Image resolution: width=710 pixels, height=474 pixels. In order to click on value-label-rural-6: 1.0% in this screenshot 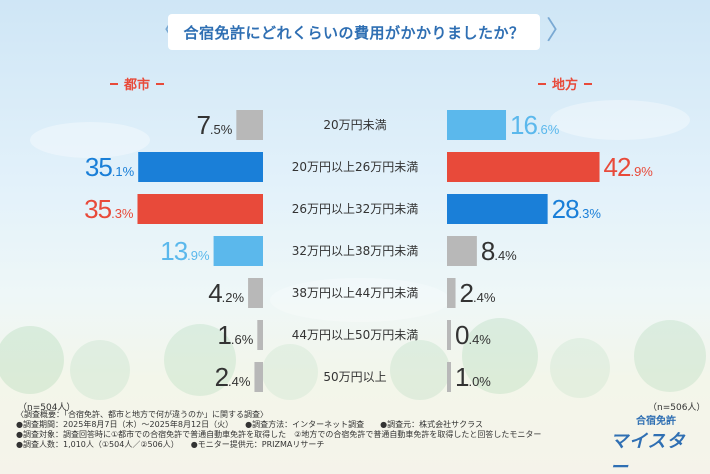, I will do `click(473, 377)`.